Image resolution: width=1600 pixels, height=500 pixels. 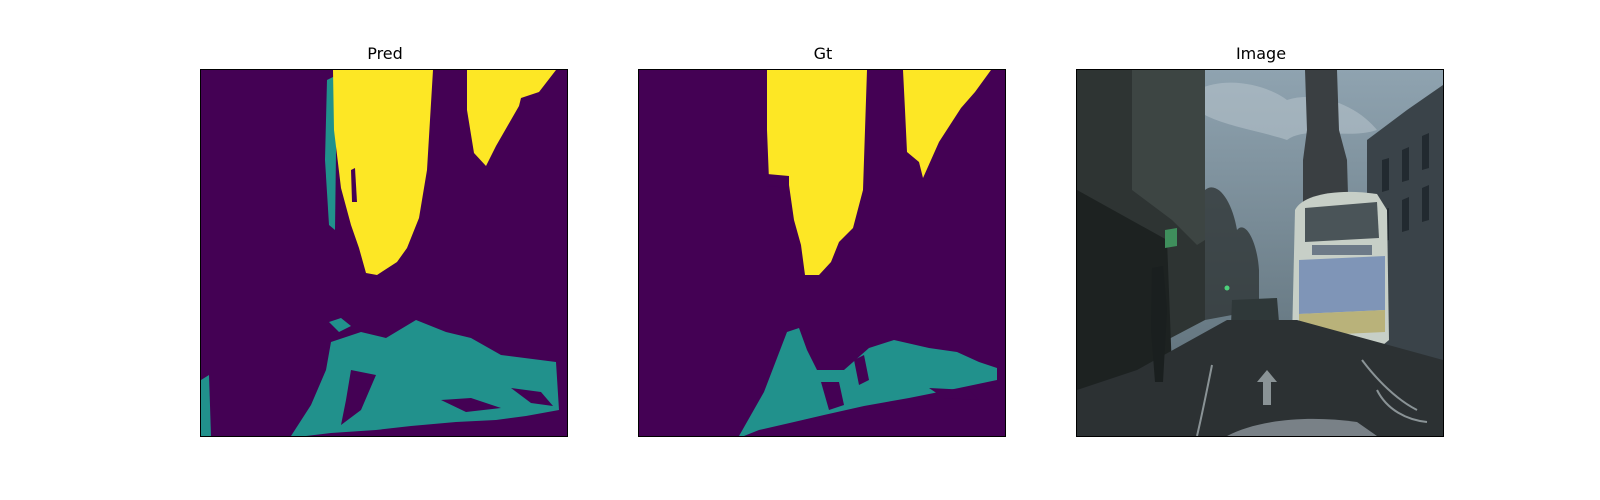 I want to click on car-hood, so click(x=1302, y=427).